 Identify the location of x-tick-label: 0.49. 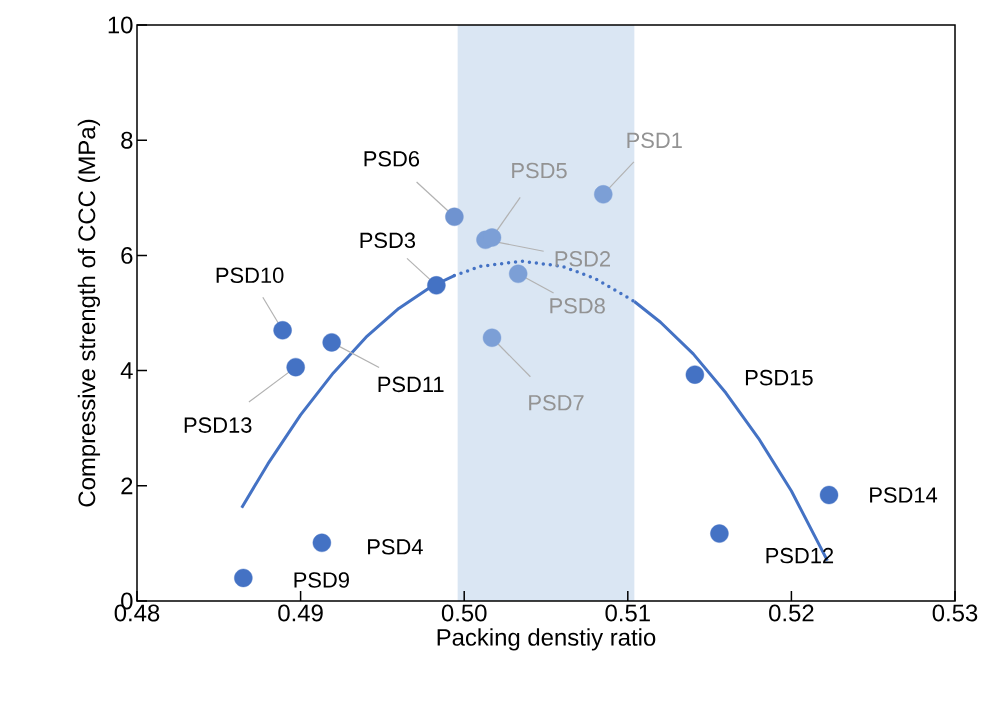
(300, 613).